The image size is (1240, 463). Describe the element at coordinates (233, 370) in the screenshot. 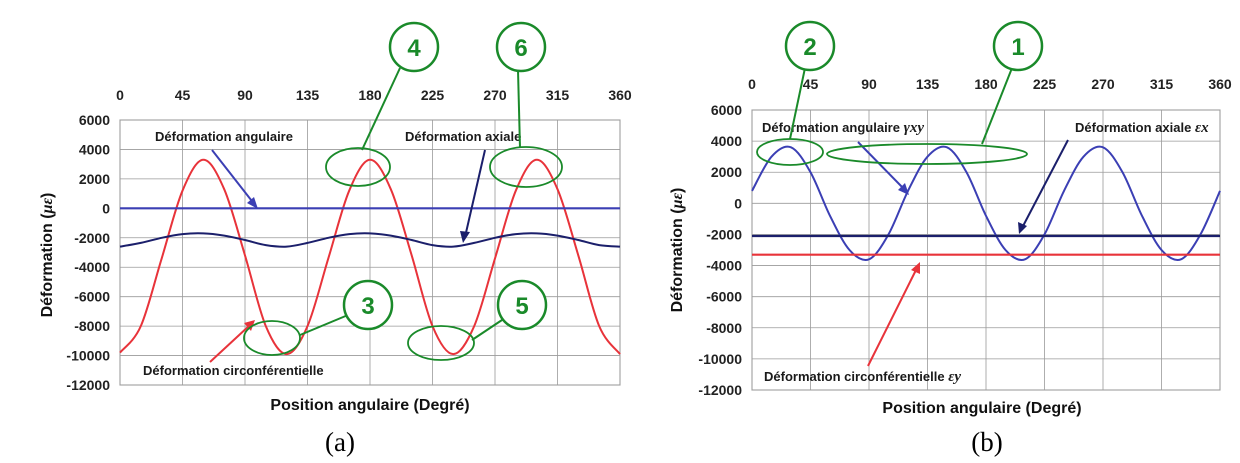

I see `label-circumferential-a: Déformation circonférentielle` at that location.